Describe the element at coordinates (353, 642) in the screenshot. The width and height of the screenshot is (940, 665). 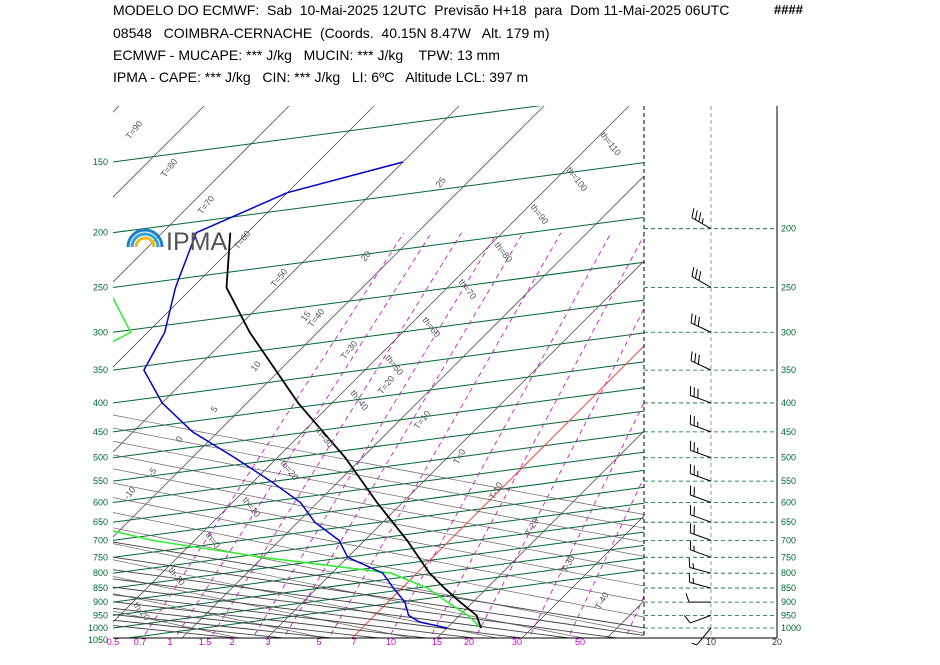
I see `mixing-ratio-label: 7` at that location.